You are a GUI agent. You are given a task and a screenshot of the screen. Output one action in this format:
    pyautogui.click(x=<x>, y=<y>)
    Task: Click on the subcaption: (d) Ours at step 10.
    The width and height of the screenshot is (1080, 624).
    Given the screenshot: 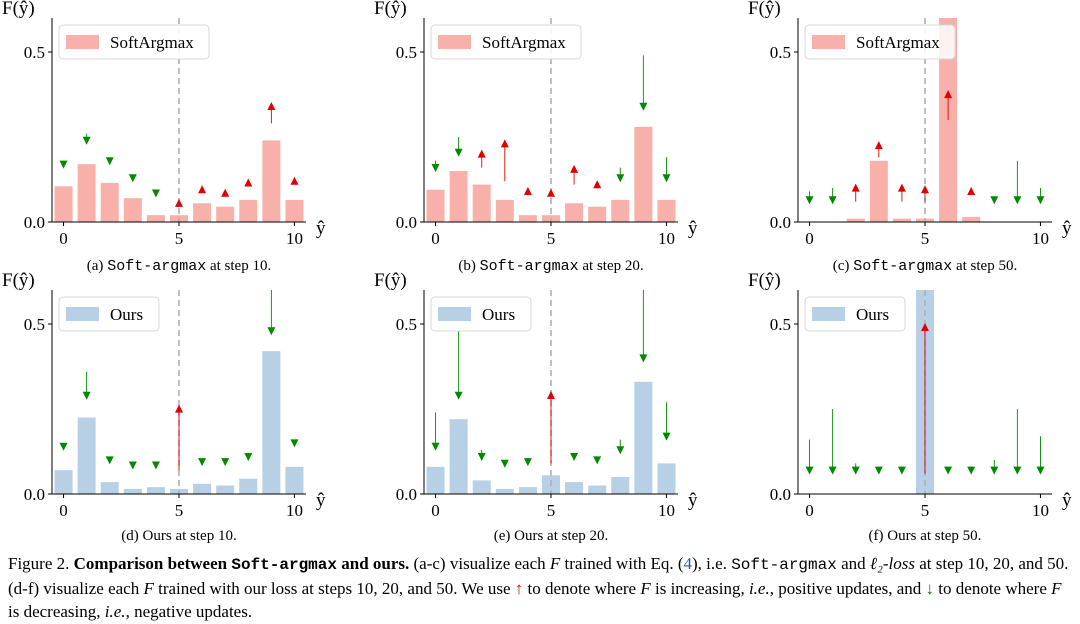 What is the action you would take?
    pyautogui.click(x=178, y=536)
    